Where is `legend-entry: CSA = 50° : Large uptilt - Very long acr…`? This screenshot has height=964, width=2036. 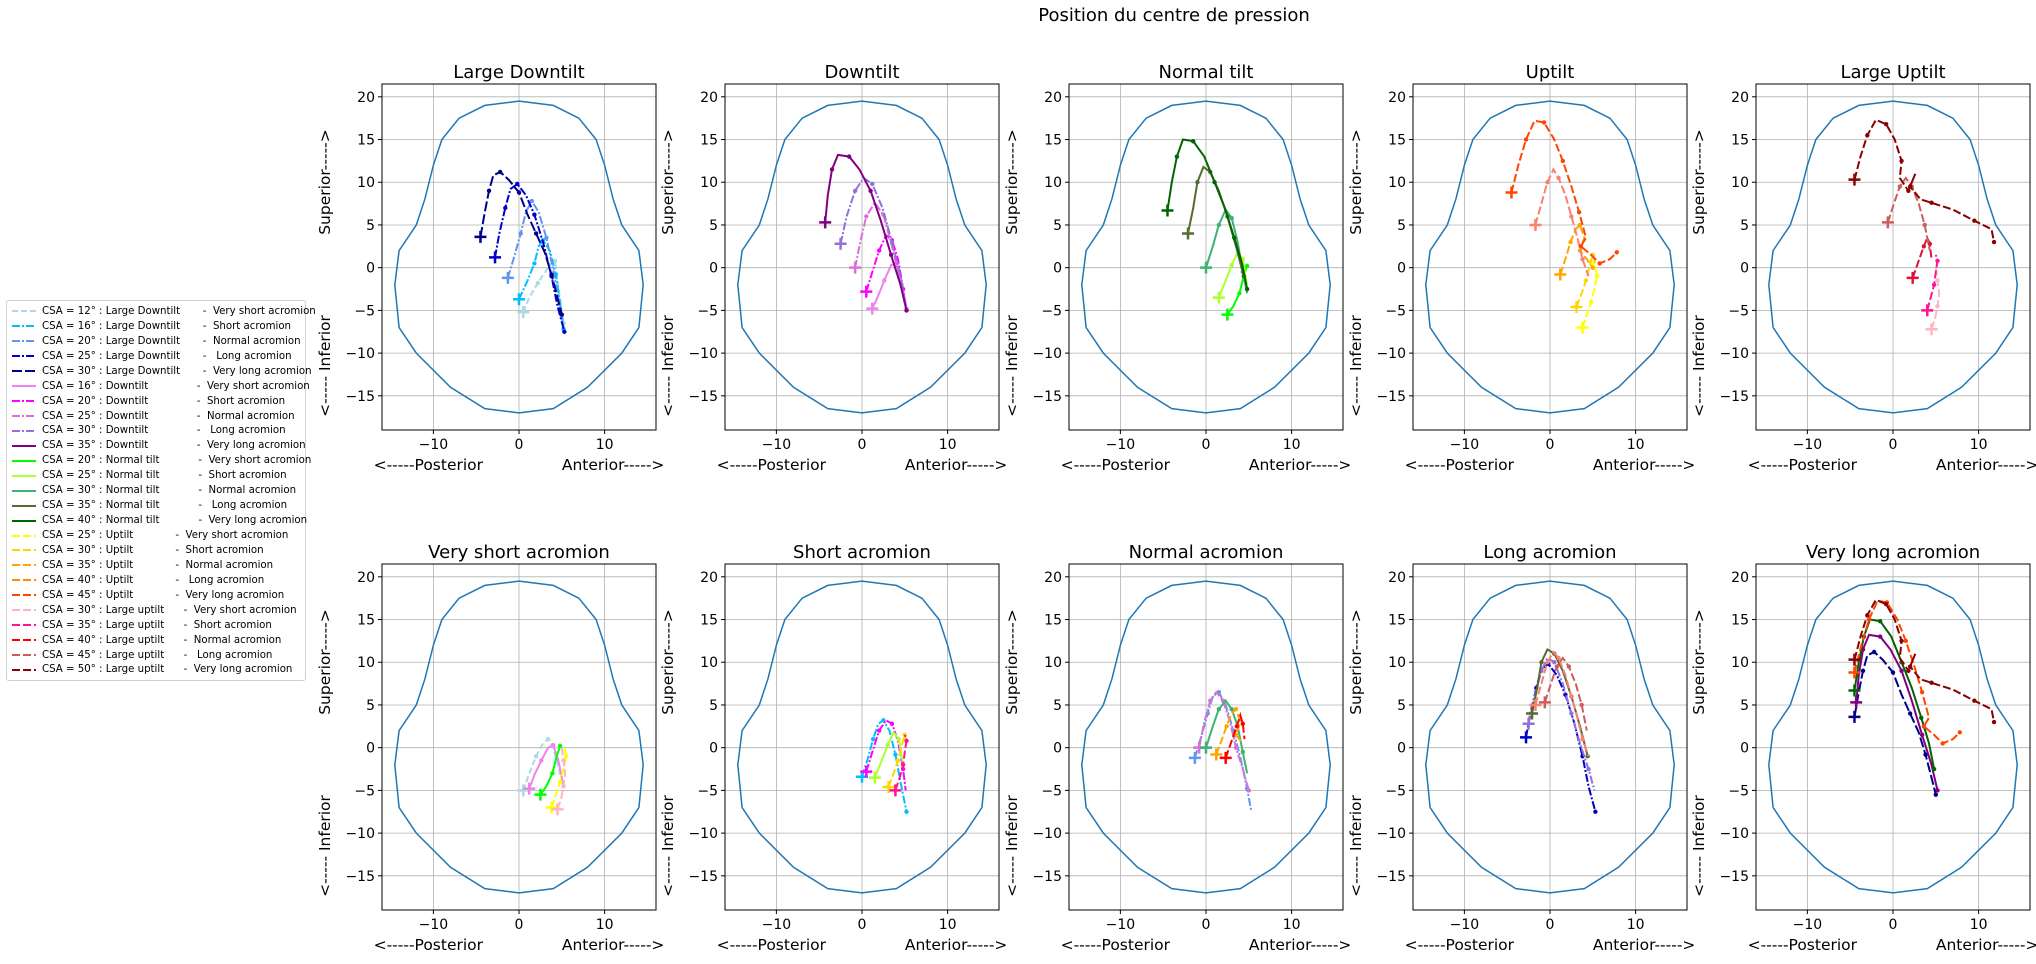
legend-entry: CSA = 50° : Large uptilt - Very long acr… is located at coordinates (156, 670).